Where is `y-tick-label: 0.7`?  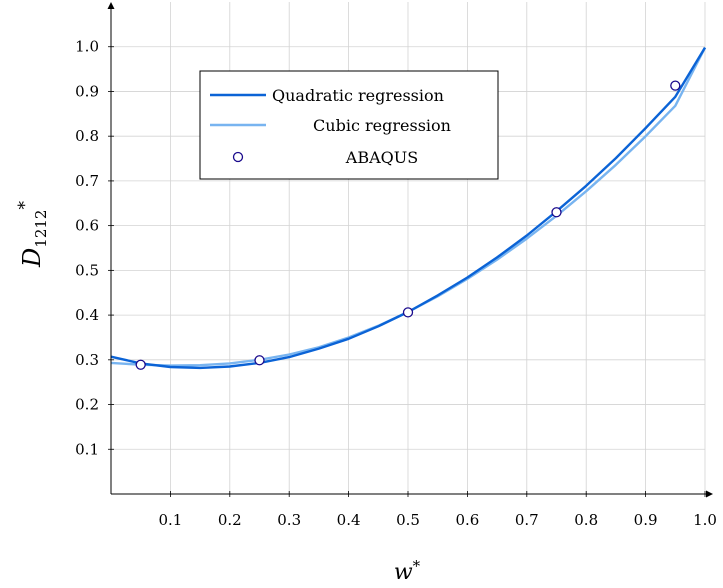
y-tick-label: 0.7 is located at coordinates (87, 181).